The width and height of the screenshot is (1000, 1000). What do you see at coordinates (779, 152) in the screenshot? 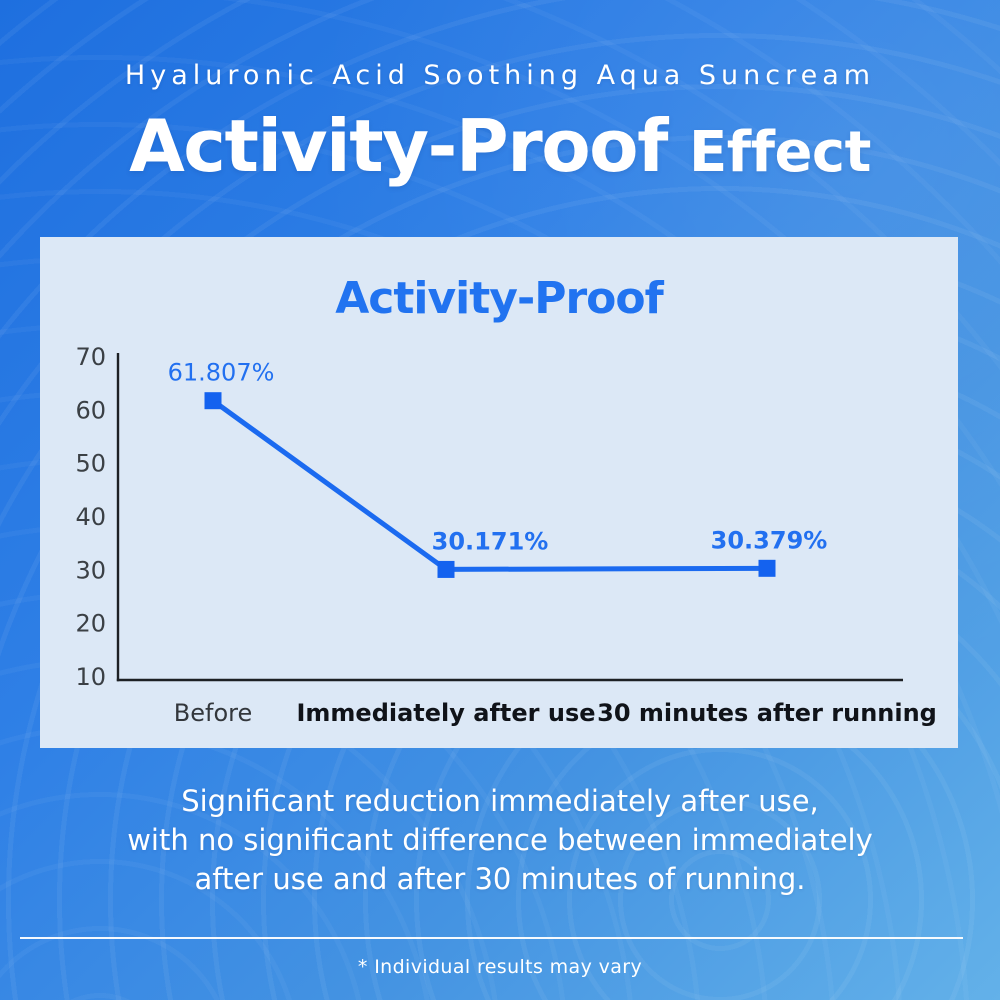
I see `page-title-suffix: Effect` at bounding box center [779, 152].